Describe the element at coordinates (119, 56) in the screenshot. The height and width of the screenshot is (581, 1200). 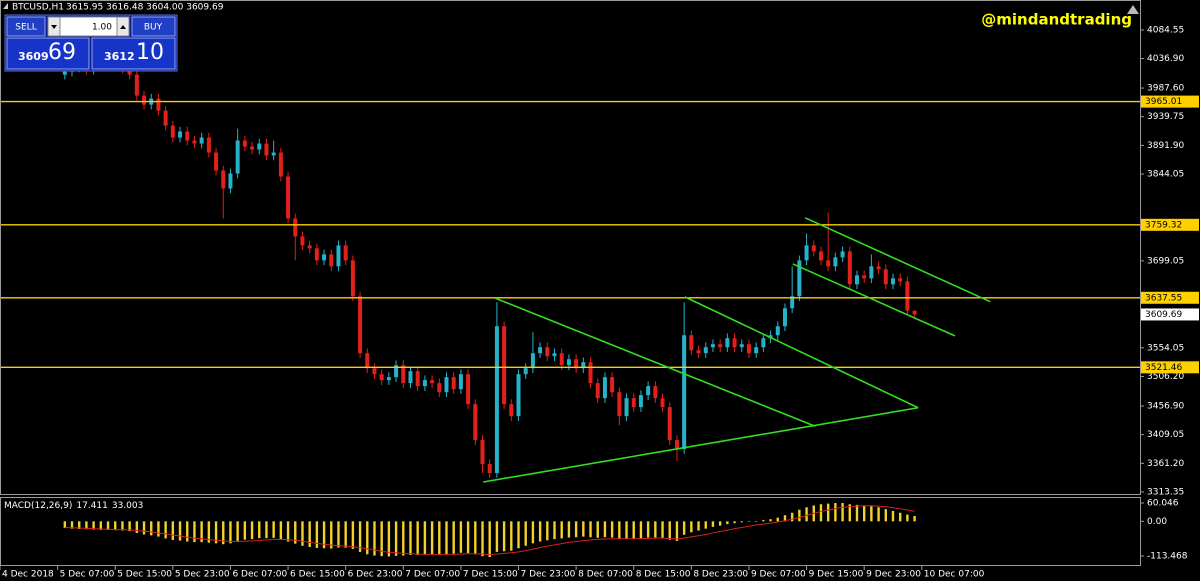
I see `ask-prefix: 3612` at that location.